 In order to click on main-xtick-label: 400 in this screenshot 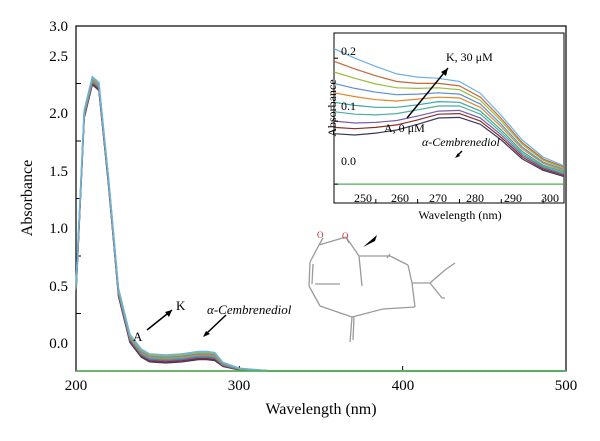, I will do `click(403, 386)`.